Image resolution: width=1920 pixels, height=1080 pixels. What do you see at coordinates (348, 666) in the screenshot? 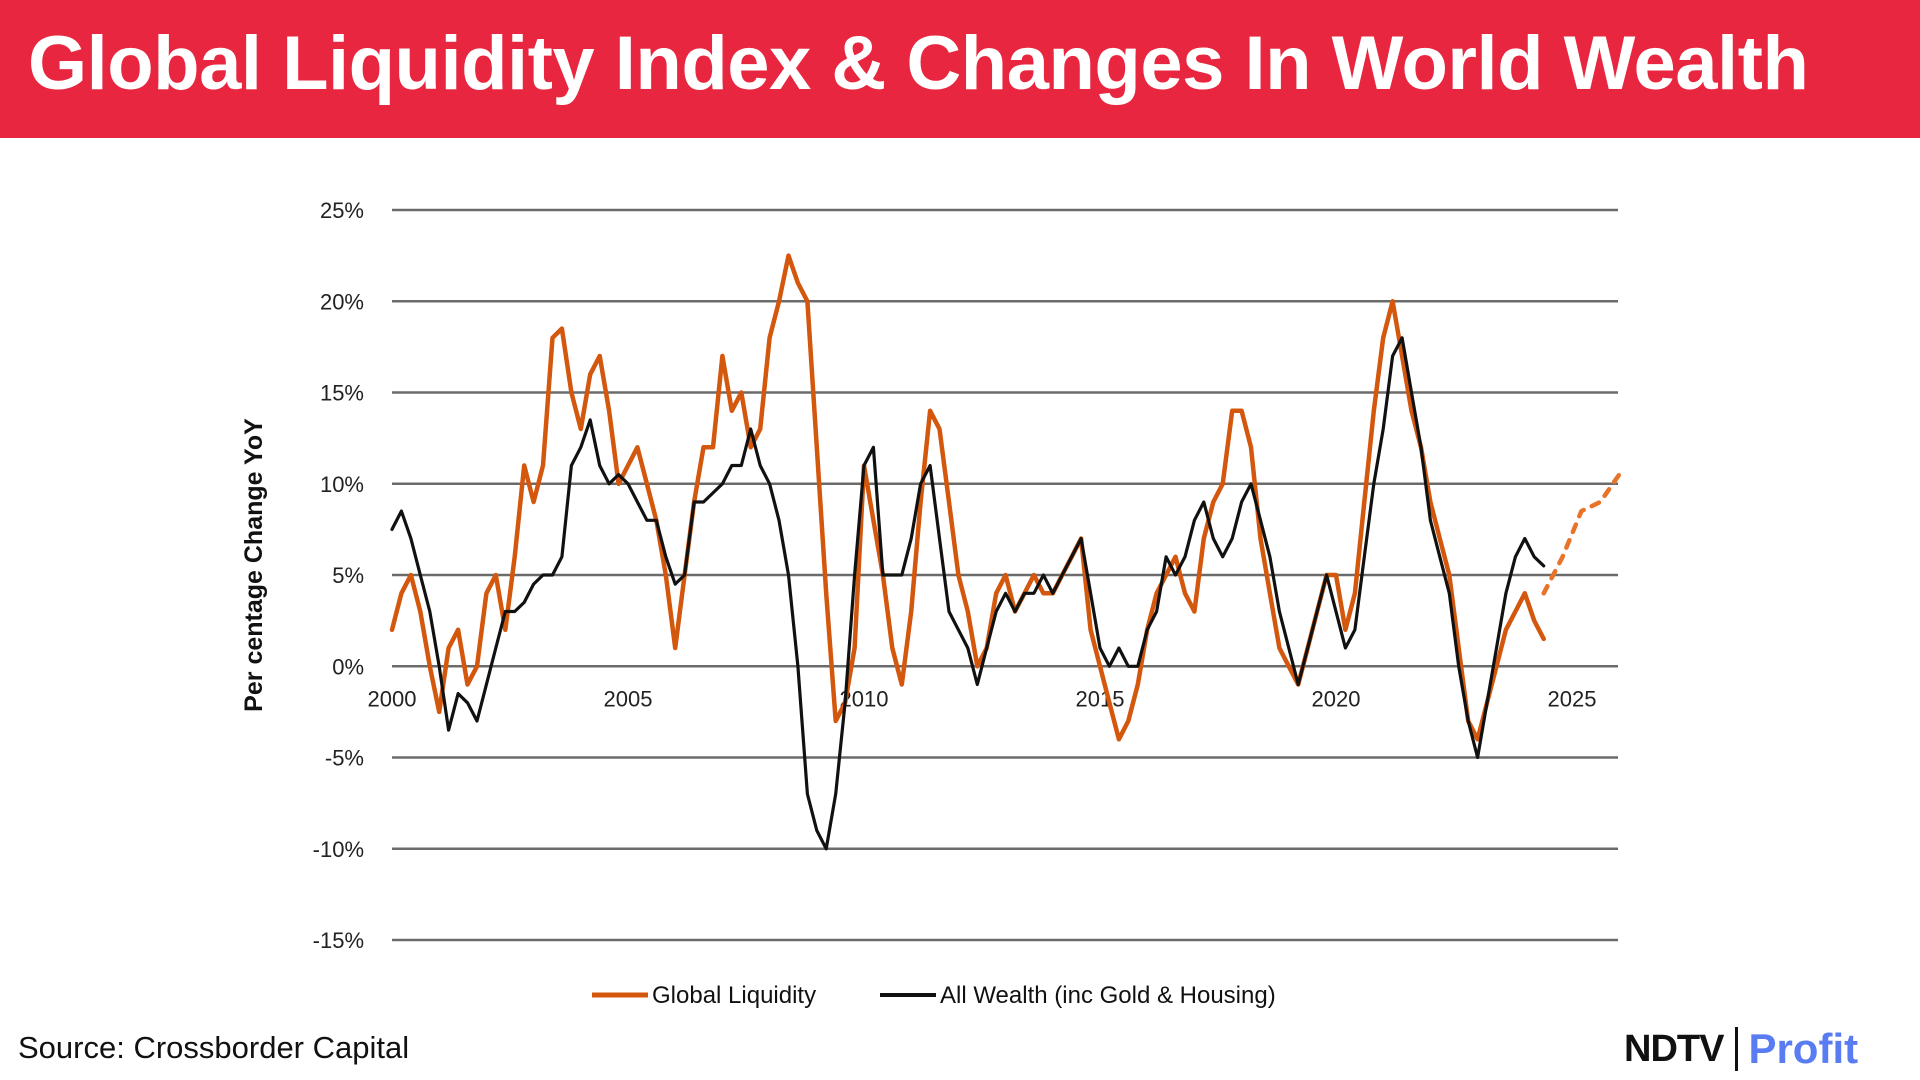
I see `y-tick-label: 0%` at bounding box center [348, 666].